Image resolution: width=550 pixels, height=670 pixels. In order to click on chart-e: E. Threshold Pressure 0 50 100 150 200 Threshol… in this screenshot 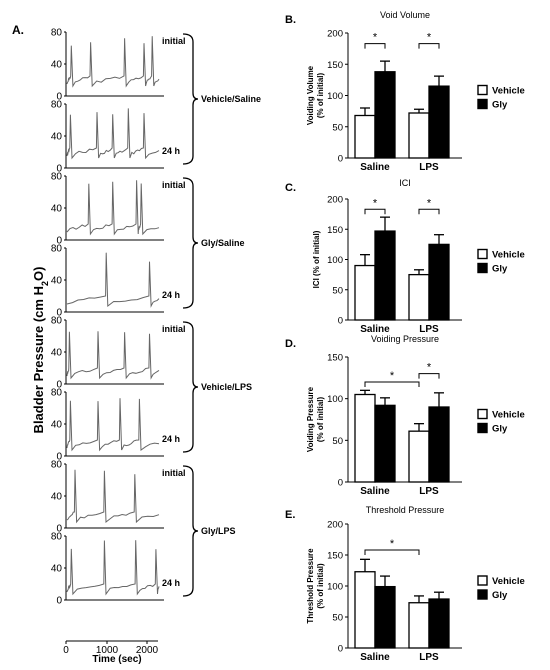, I will do `click(405, 584)`.